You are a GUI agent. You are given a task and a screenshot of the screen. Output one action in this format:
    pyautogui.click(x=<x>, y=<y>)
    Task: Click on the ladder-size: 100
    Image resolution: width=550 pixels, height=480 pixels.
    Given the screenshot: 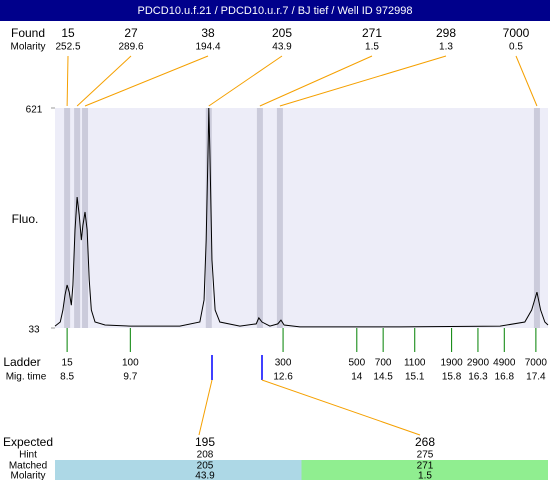 What is the action you would take?
    pyautogui.click(x=130, y=363)
    